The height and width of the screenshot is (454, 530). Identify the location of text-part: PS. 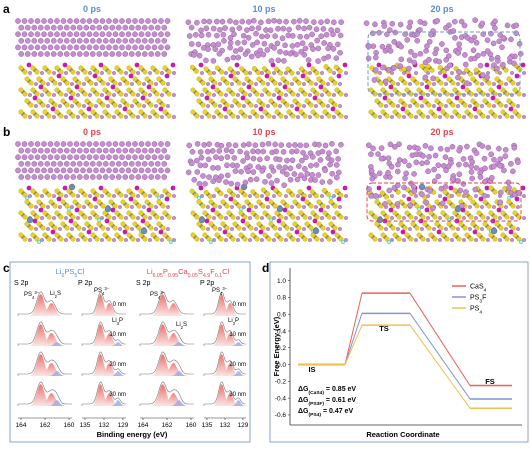
(475, 298).